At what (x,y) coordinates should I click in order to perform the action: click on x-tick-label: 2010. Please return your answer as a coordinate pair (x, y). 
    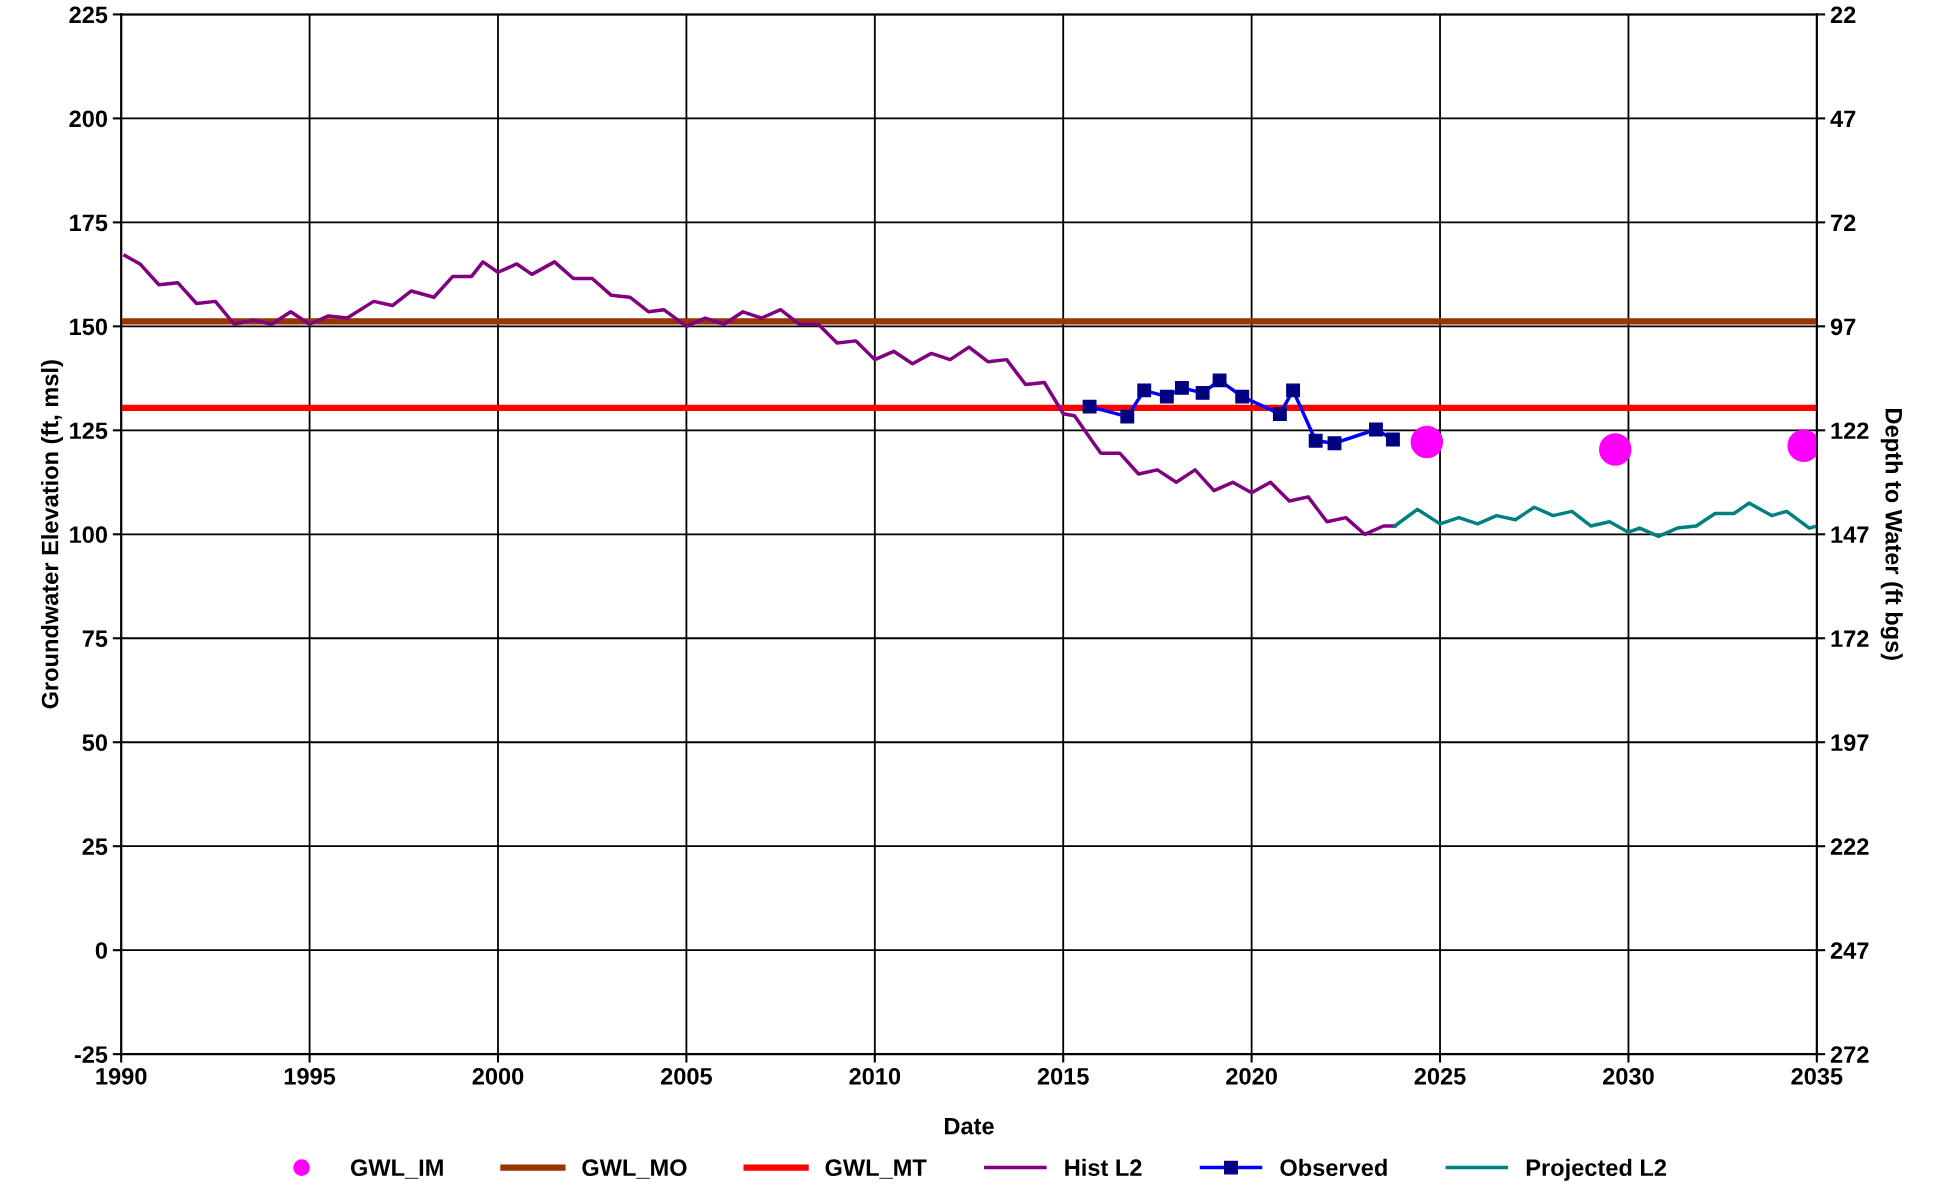
    Looking at the image, I should click on (875, 1076).